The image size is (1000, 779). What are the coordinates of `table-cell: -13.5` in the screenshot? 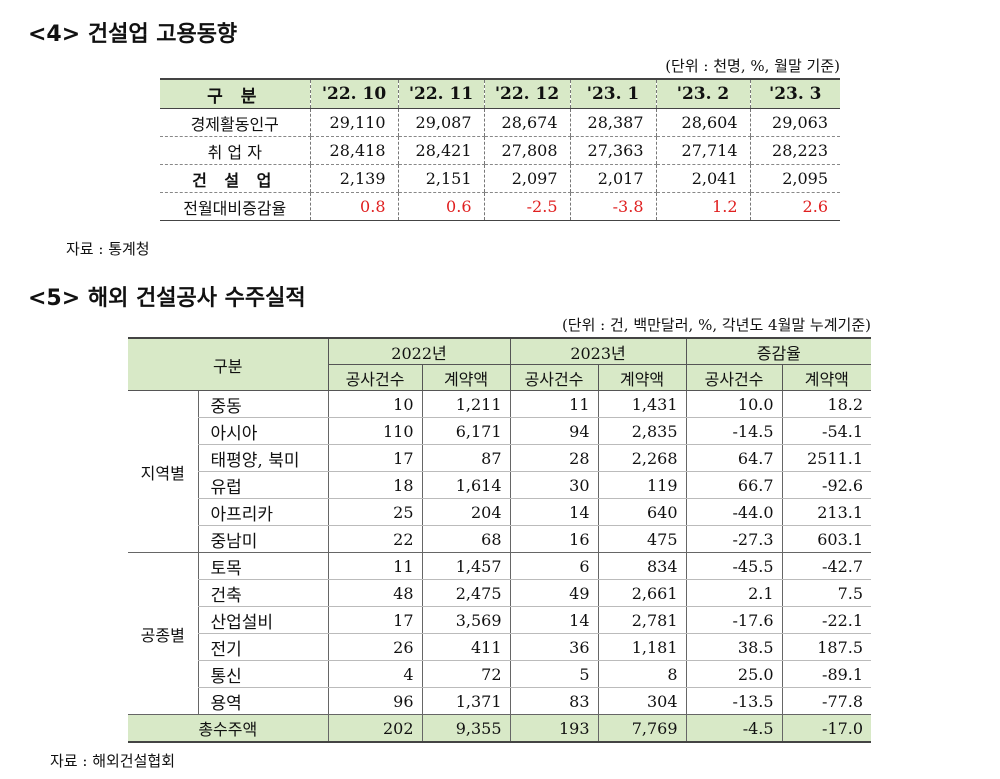 It's located at (734, 701).